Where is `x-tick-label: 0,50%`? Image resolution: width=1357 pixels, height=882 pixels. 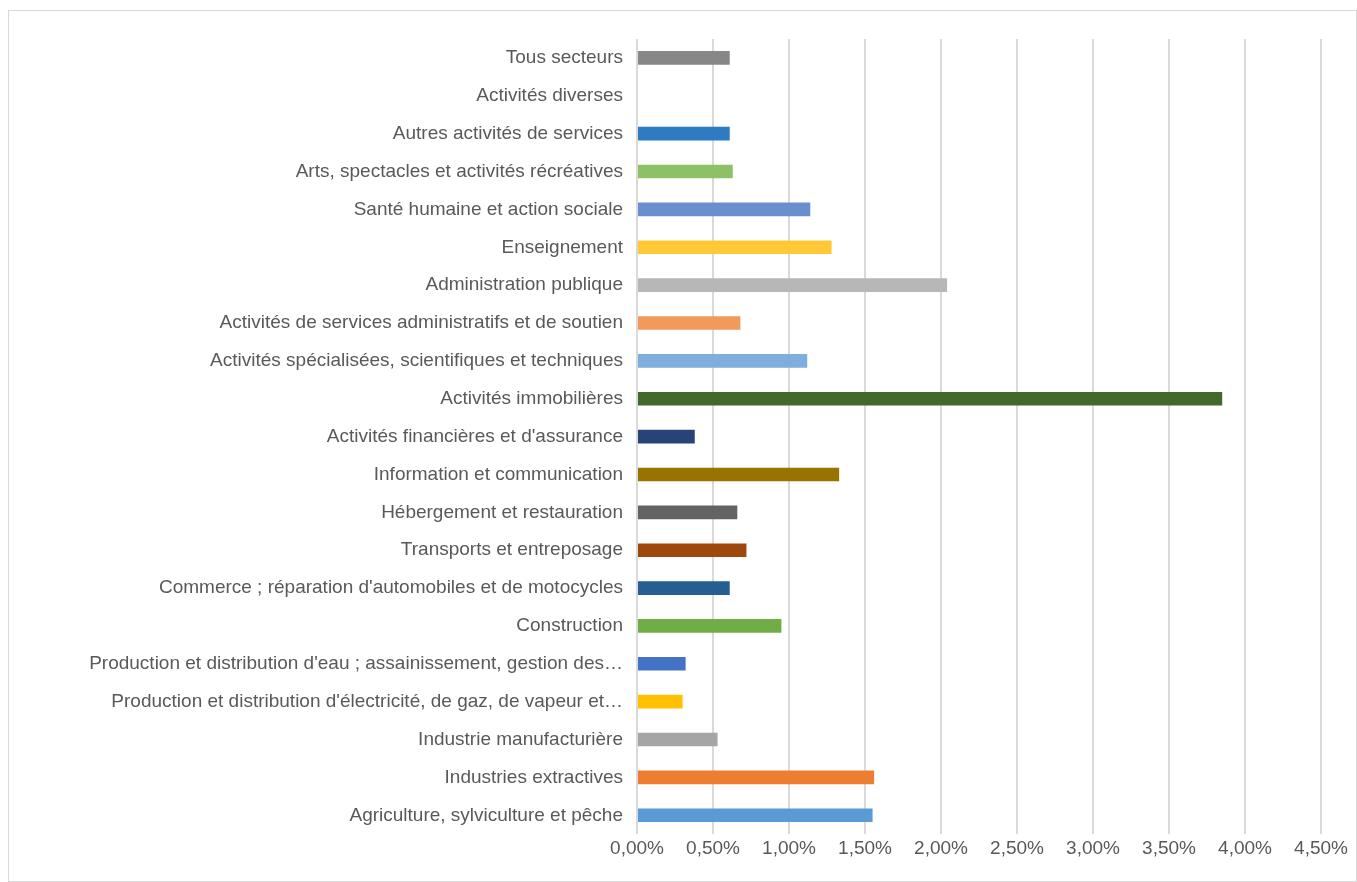 x-tick-label: 0,50% is located at coordinates (713, 847).